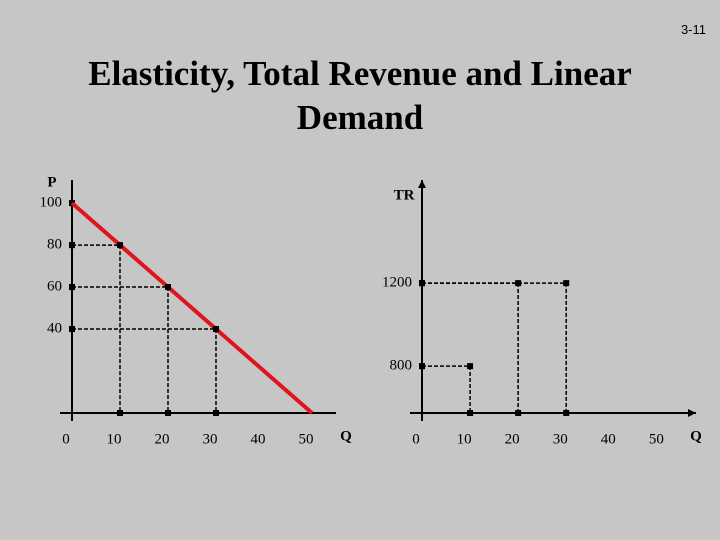 The width and height of the screenshot is (720, 540). I want to click on y-axis-label: P, so click(51, 182).